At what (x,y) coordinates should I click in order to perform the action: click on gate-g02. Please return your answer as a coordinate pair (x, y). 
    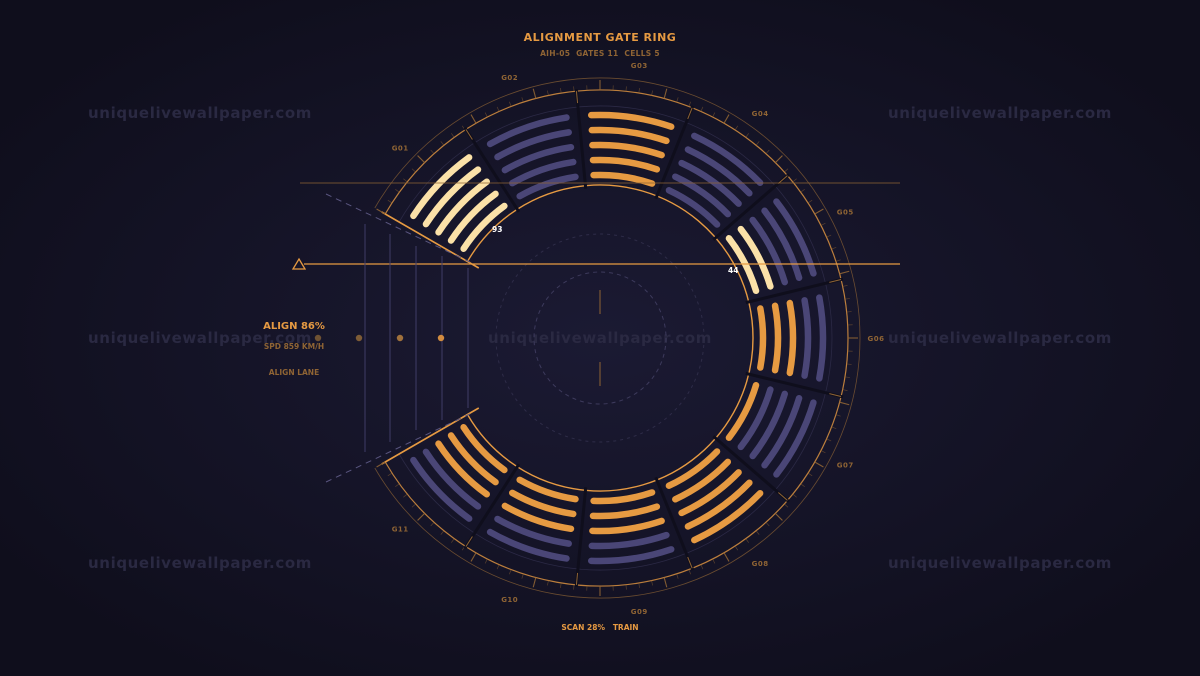
    Looking at the image, I should click on (521, 163).